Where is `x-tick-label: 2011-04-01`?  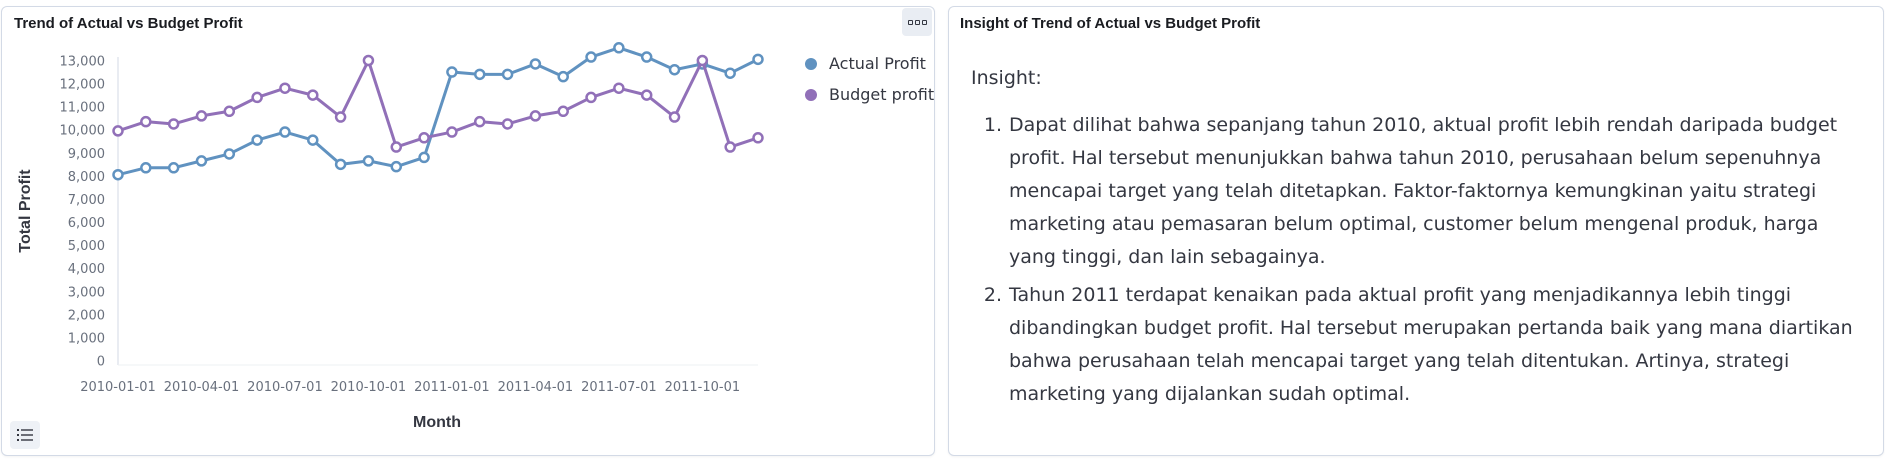
x-tick-label: 2011-04-01 is located at coordinates (536, 387).